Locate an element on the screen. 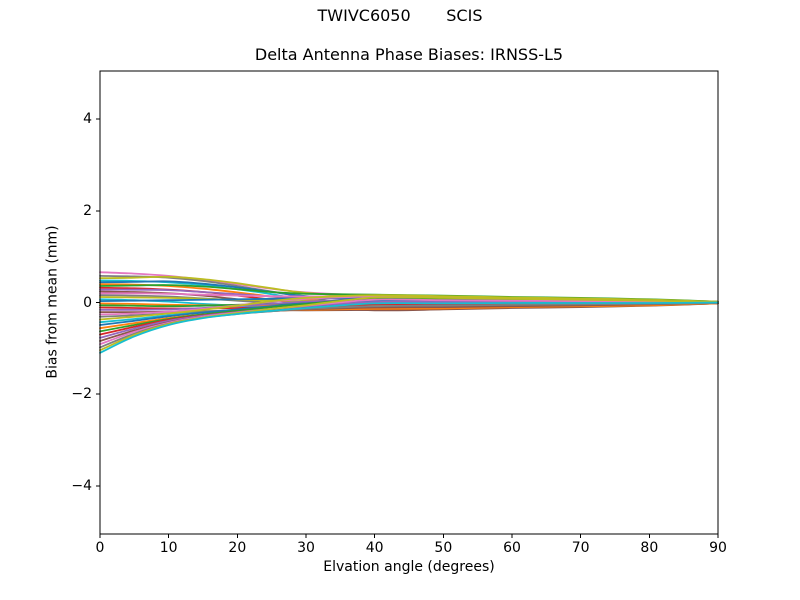 The height and width of the screenshot is (600, 800). x-tick-label: 60 is located at coordinates (512, 548).